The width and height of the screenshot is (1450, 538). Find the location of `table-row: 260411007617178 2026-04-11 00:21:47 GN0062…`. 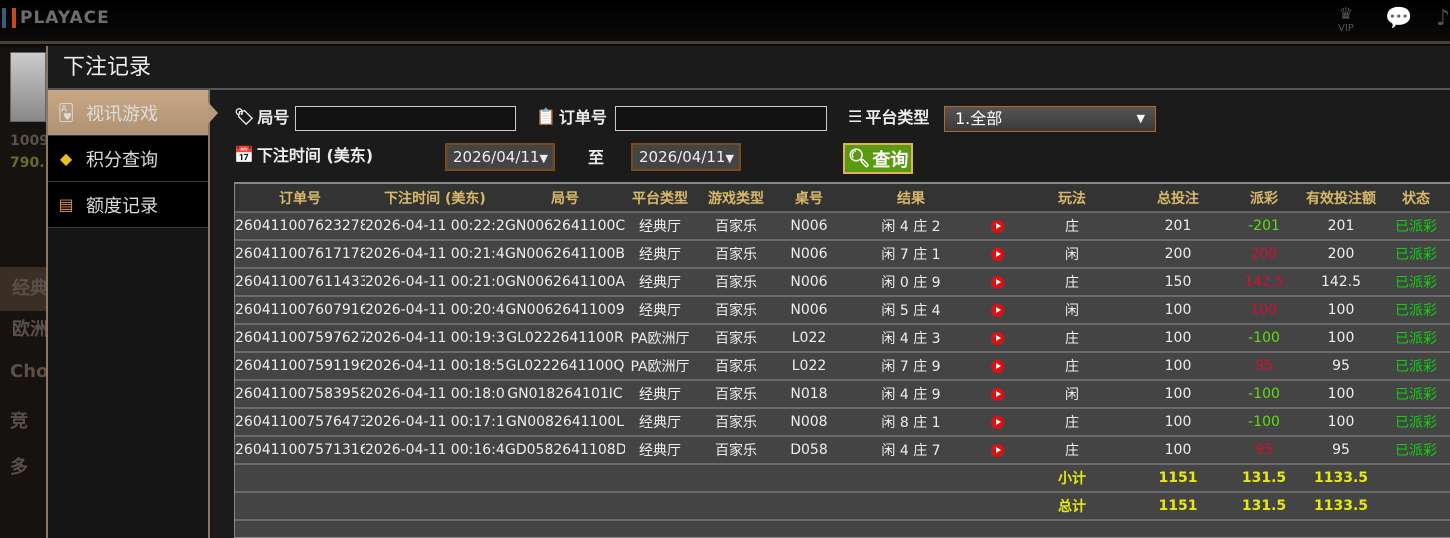

table-row: 260411007617178 2026-04-11 00:21:47 GN0062… is located at coordinates (842, 254).